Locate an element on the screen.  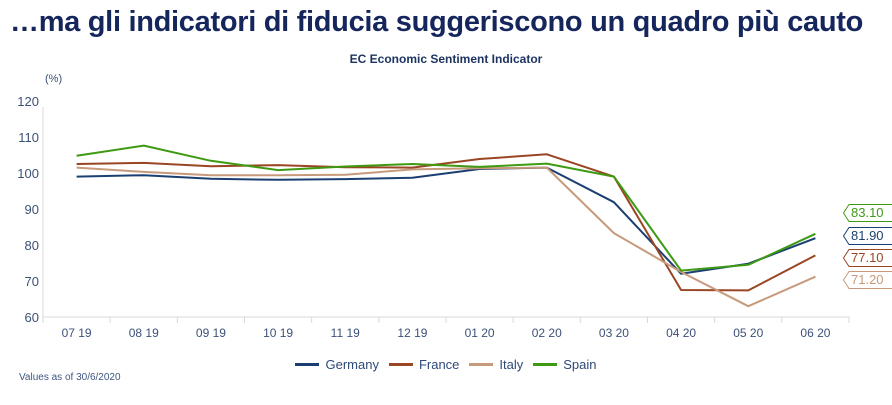
x-tick-label: 07 19 is located at coordinates (77, 333).